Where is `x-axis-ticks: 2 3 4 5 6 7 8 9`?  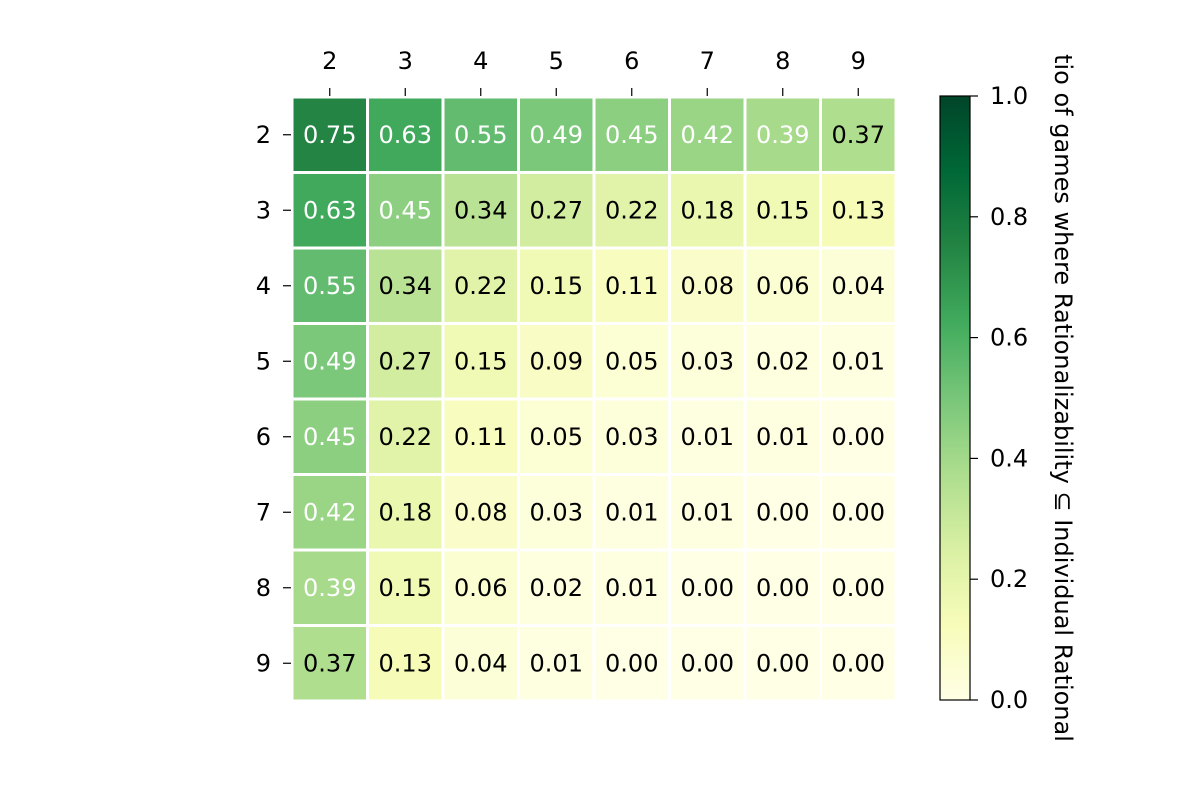 x-axis-ticks: 2 3 4 5 6 7 8 9 is located at coordinates (594, 71).